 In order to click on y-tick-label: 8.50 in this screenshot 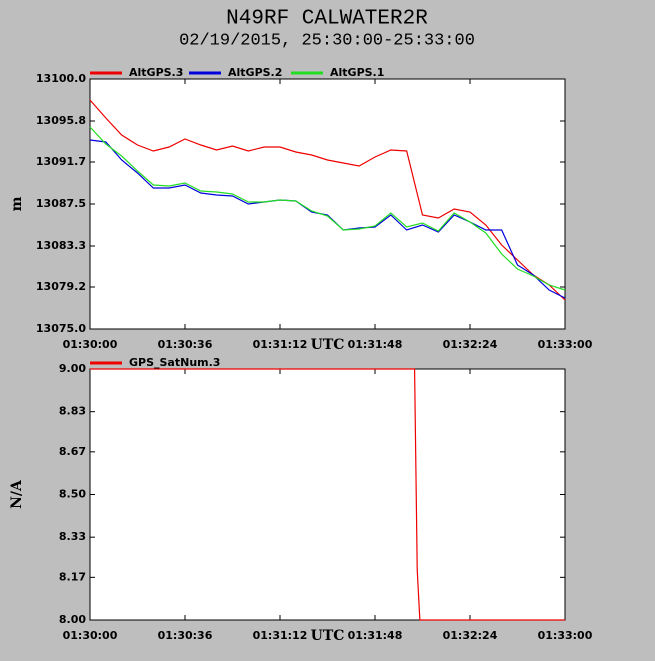, I will do `click(72, 494)`.